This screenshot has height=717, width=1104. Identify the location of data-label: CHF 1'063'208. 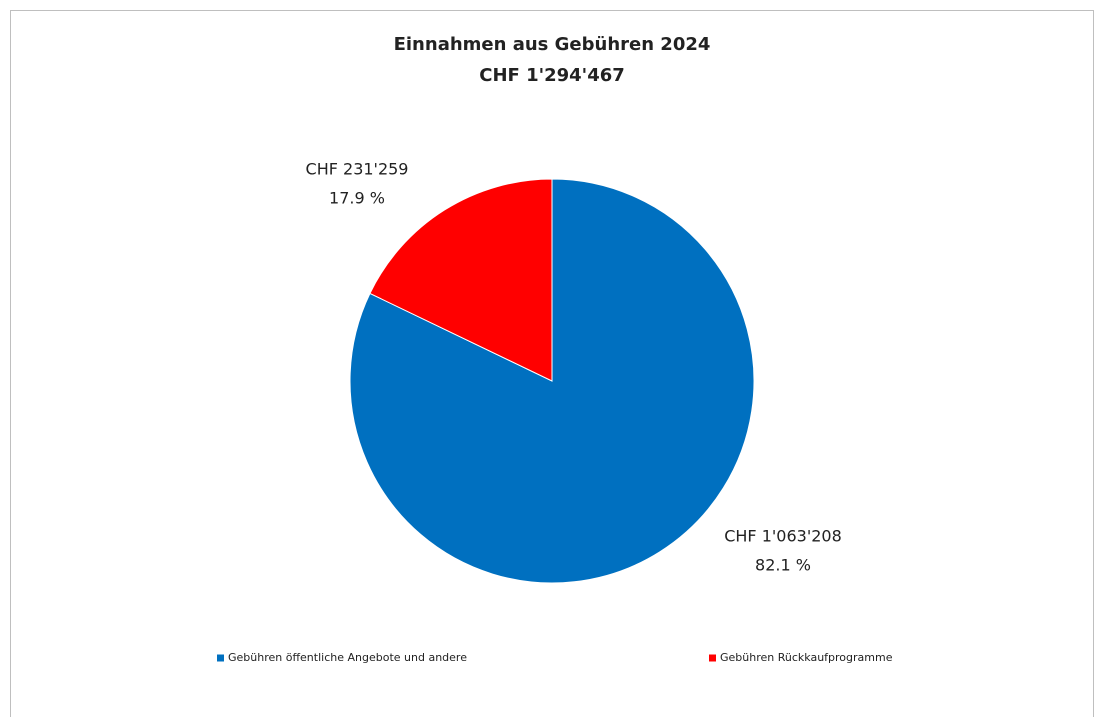
(783, 536).